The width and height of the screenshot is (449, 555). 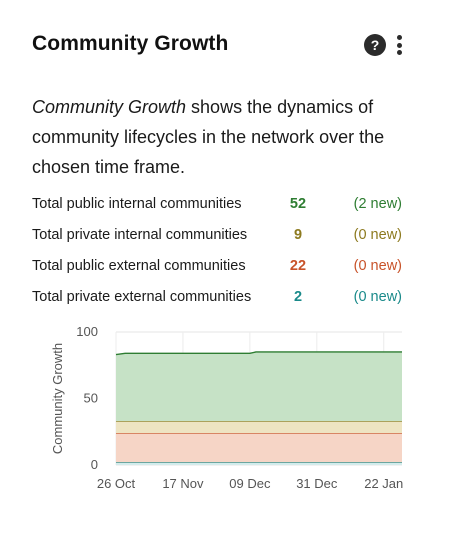 I want to click on series-area-public_external, so click(x=259, y=448).